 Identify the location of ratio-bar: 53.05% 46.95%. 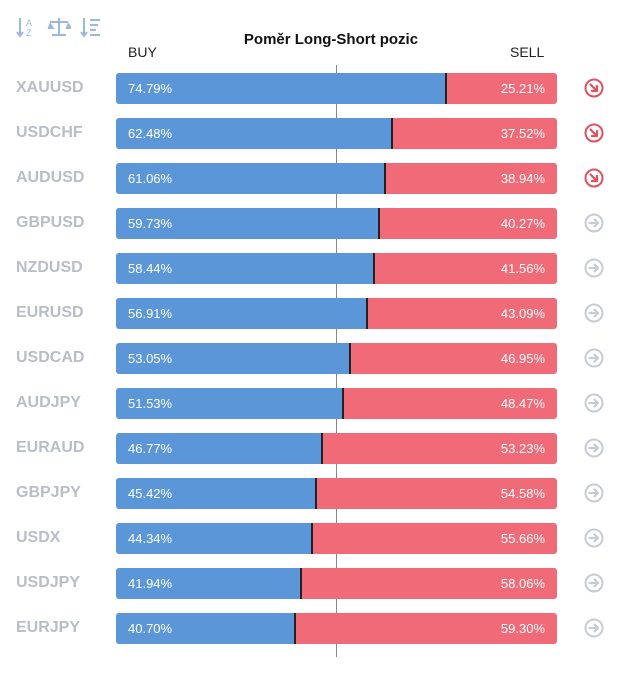
(336, 358).